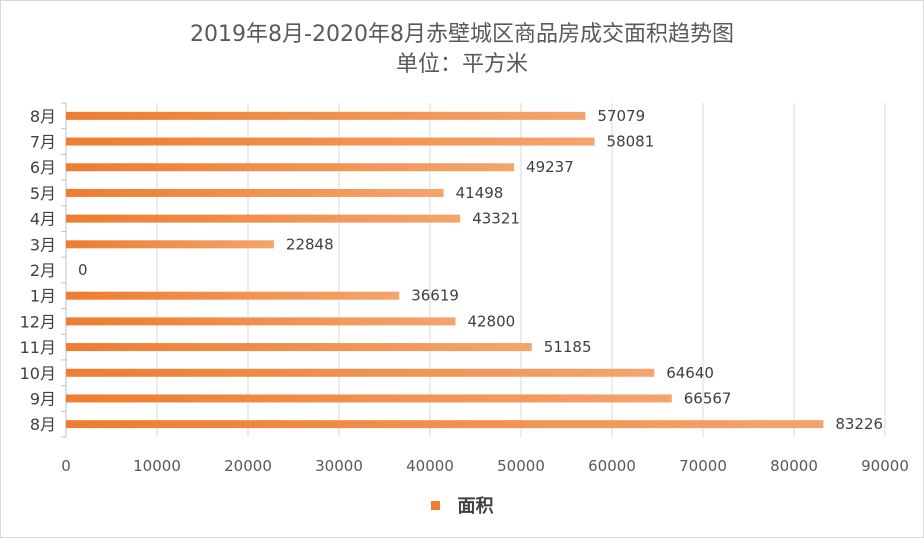 The width and height of the screenshot is (924, 538). What do you see at coordinates (435, 505) in the screenshot?
I see `legend-swatch` at bounding box center [435, 505].